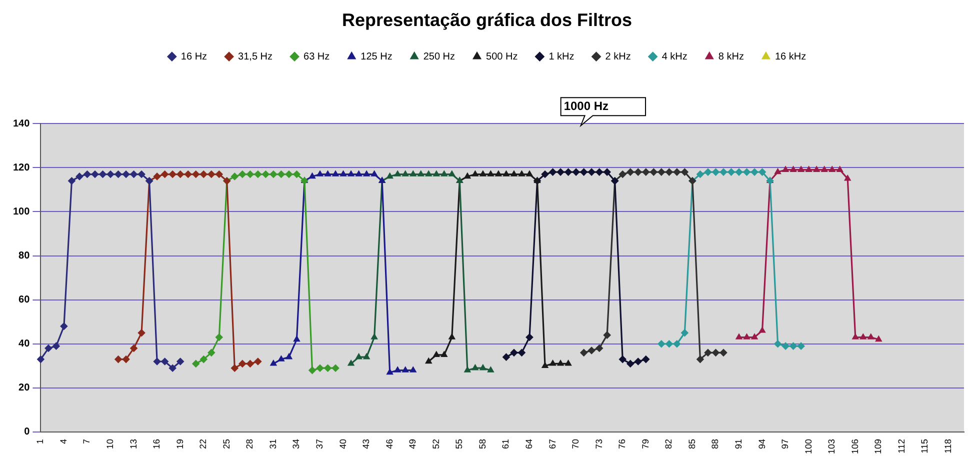  I want to click on y-tick-label: 80, so click(24, 256).